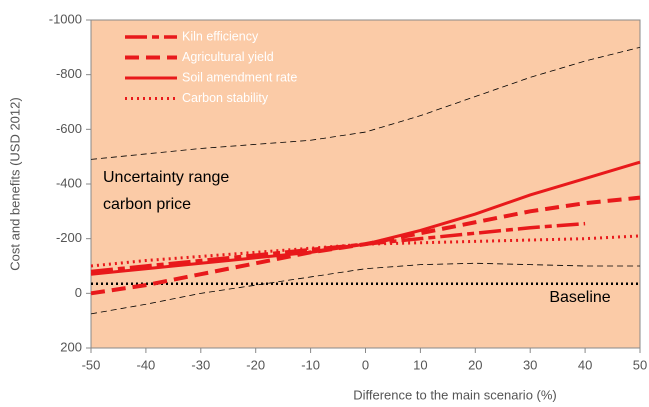  I want to click on legend-label: Soil amendment rate, so click(239, 77).